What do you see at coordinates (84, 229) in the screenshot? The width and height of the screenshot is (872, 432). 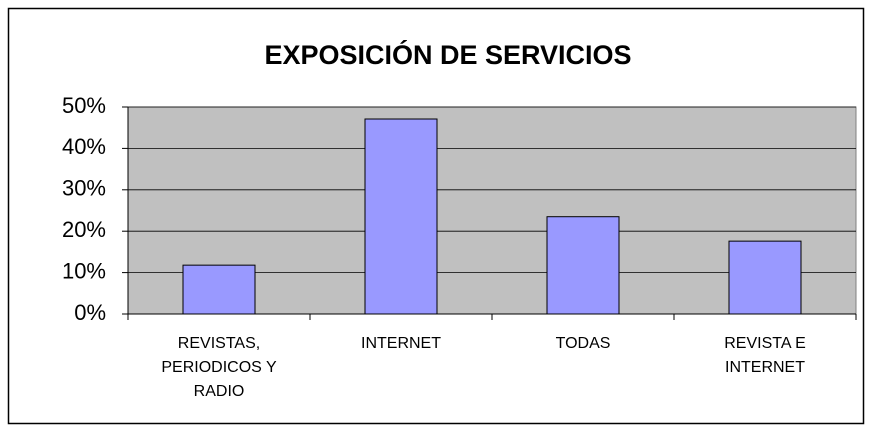 I see `y-tick-label: 20%` at bounding box center [84, 229].